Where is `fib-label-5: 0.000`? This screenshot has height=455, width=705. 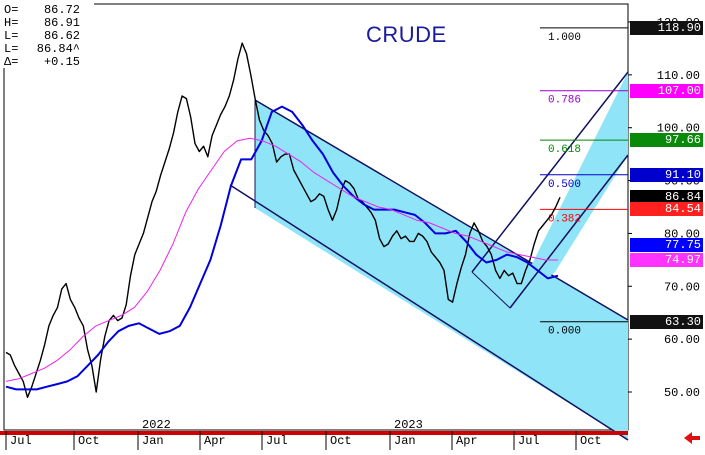 fib-label-5: 0.000 is located at coordinates (564, 332).